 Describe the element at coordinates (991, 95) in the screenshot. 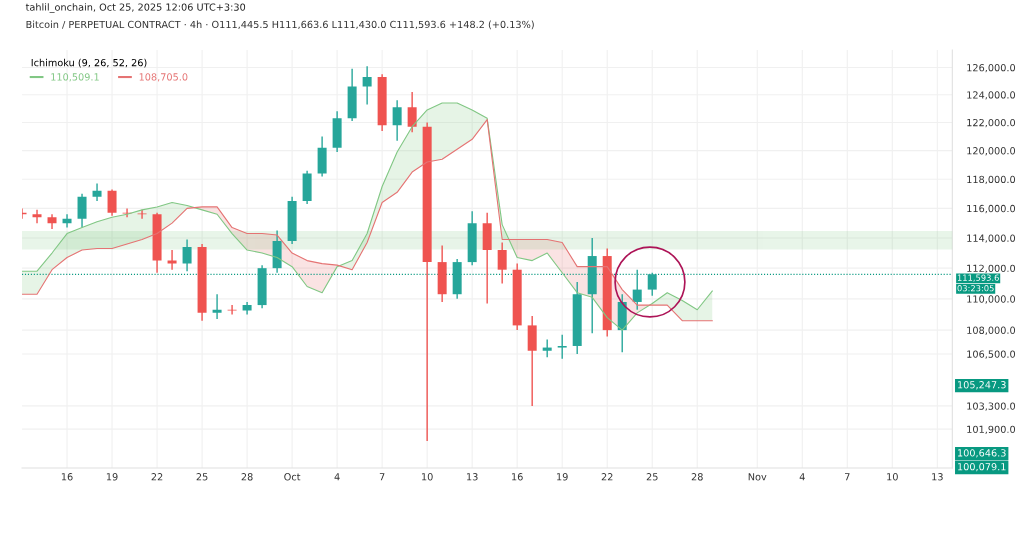

I see `y-tick-label: 124,000.0` at that location.